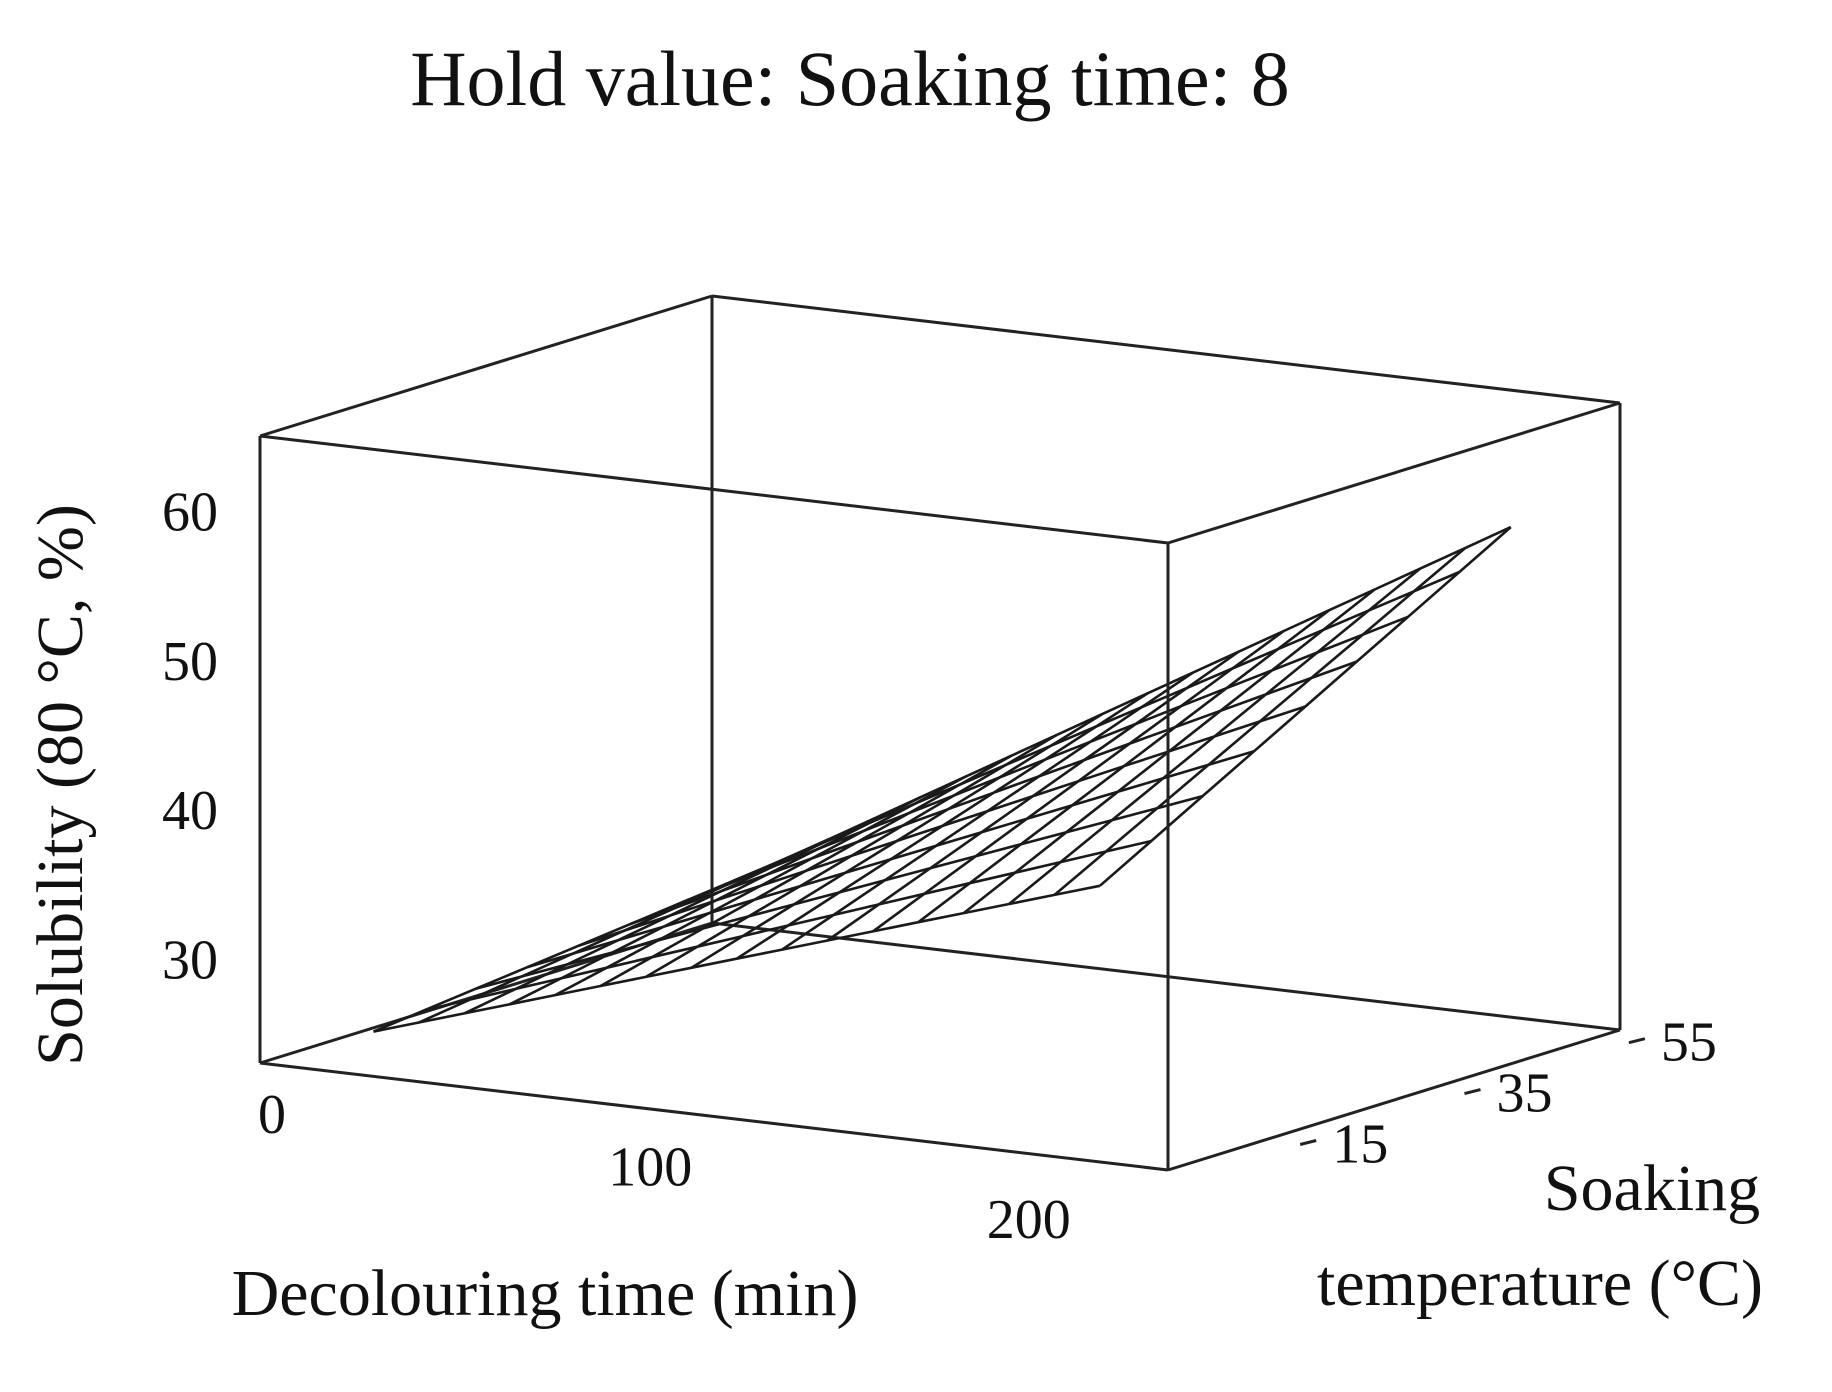 Image resolution: width=1832 pixels, height=1392 pixels. I want to click on y-tick-label-0: 15, so click(1360, 1145).